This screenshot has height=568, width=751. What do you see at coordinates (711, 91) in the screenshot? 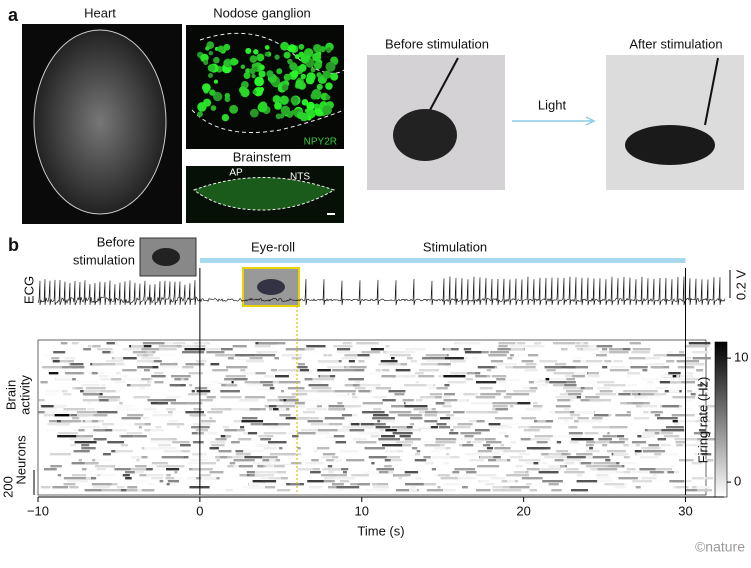
I see `fiber` at bounding box center [711, 91].